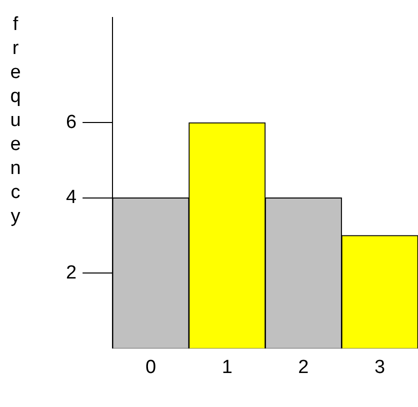 Image resolution: width=418 pixels, height=407 pixels. What do you see at coordinates (380, 367) in the screenshot?
I see `x-tick-label: 3` at bounding box center [380, 367].